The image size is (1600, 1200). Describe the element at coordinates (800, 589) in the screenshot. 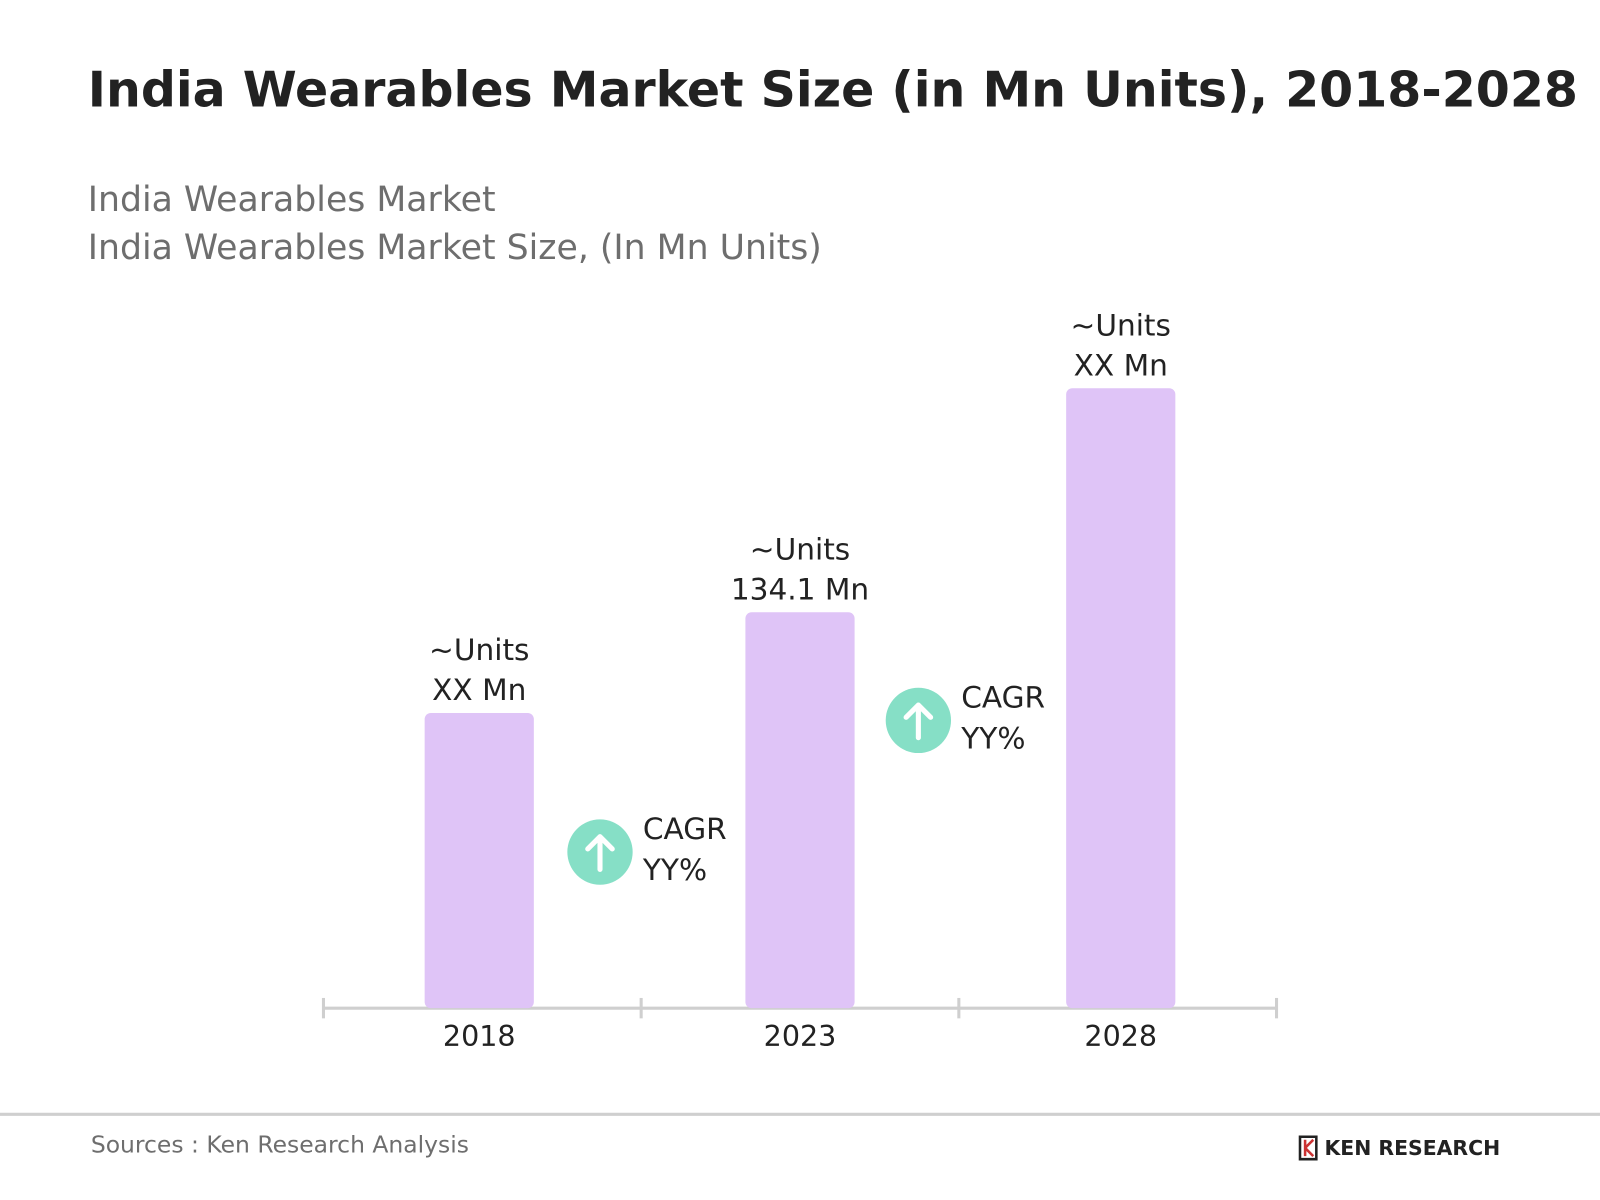

I see `value-label: 134.1 Mn` at that location.